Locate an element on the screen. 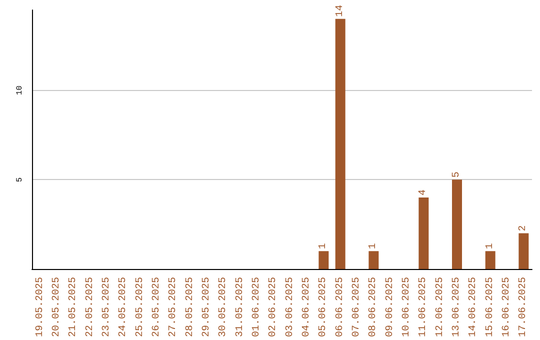 The width and height of the screenshot is (540, 340). x-tick-label: 30.05.2025 is located at coordinates (224, 307).